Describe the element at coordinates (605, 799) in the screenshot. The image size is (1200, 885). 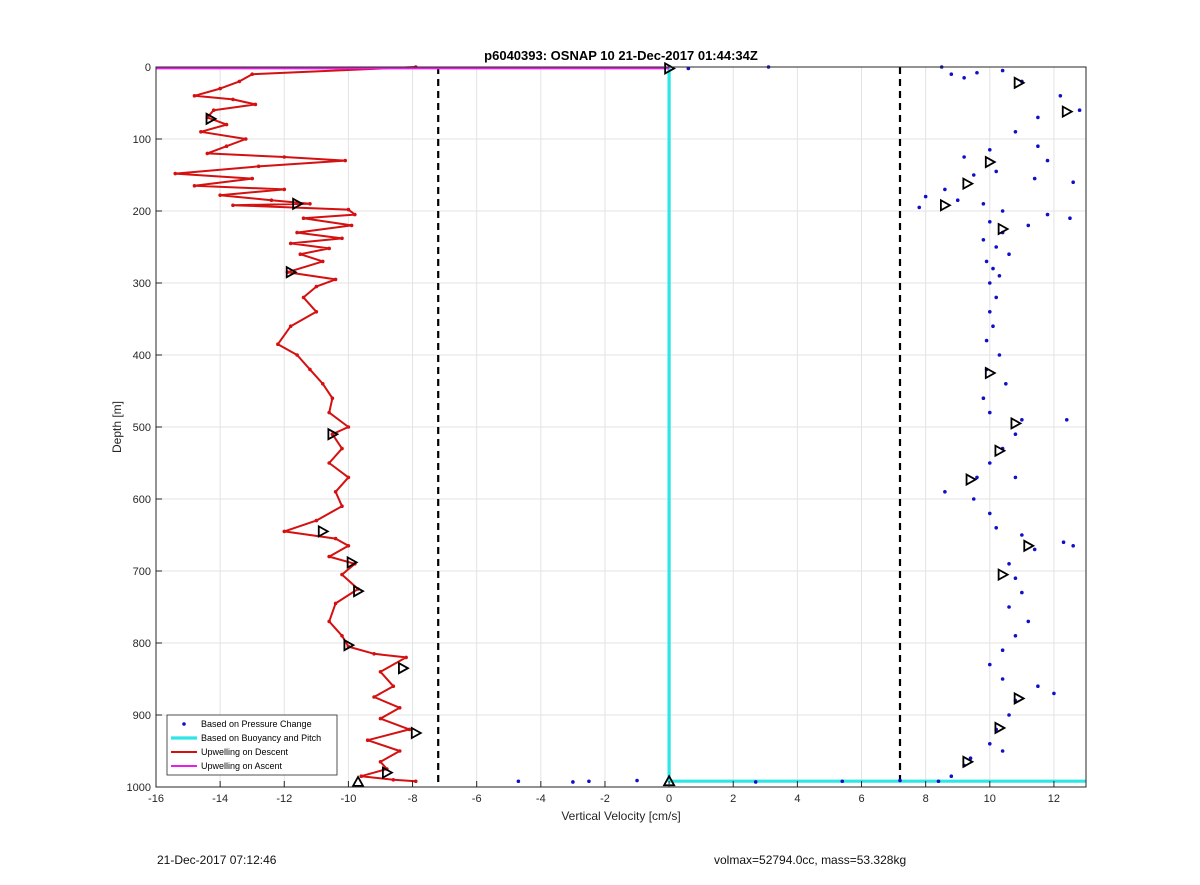
I see `x-tick-label: -2` at that location.